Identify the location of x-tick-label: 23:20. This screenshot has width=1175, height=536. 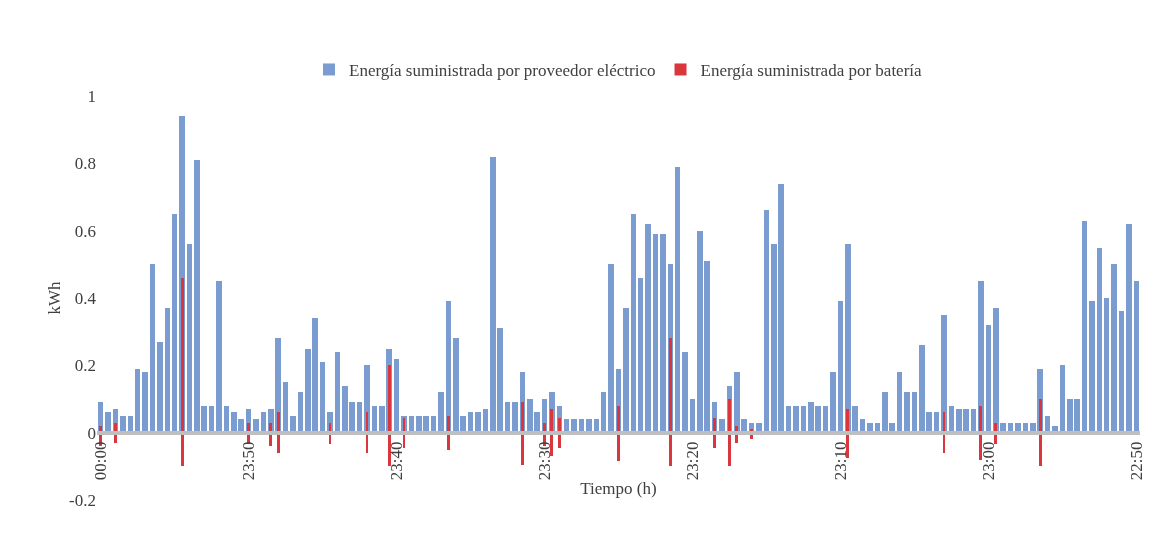
(692, 461).